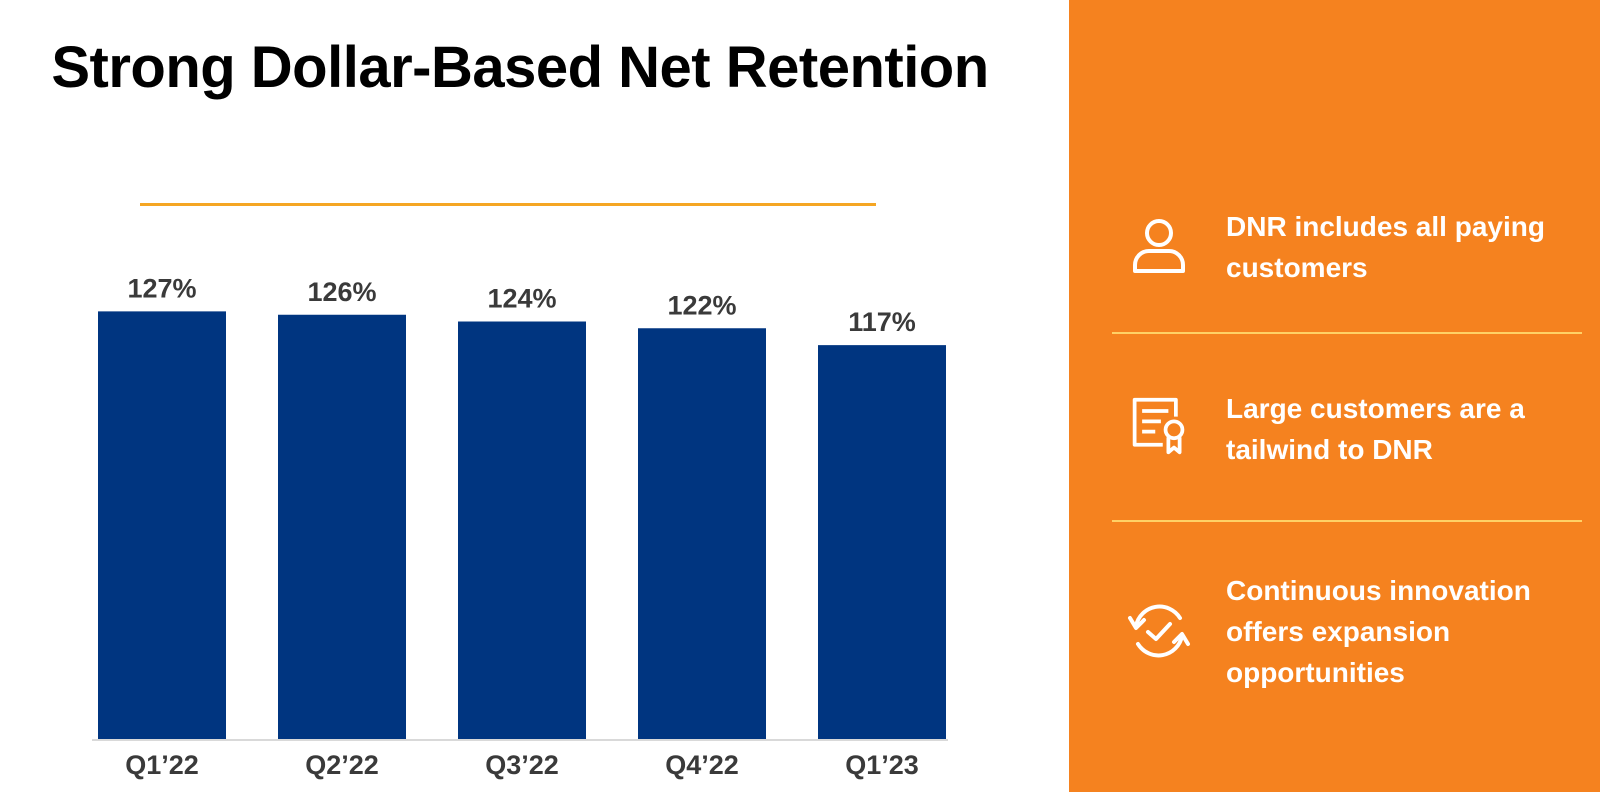 This screenshot has width=1600, height=792. Describe the element at coordinates (522, 765) in the screenshot. I see `x-tick-label: Q3’22` at that location.